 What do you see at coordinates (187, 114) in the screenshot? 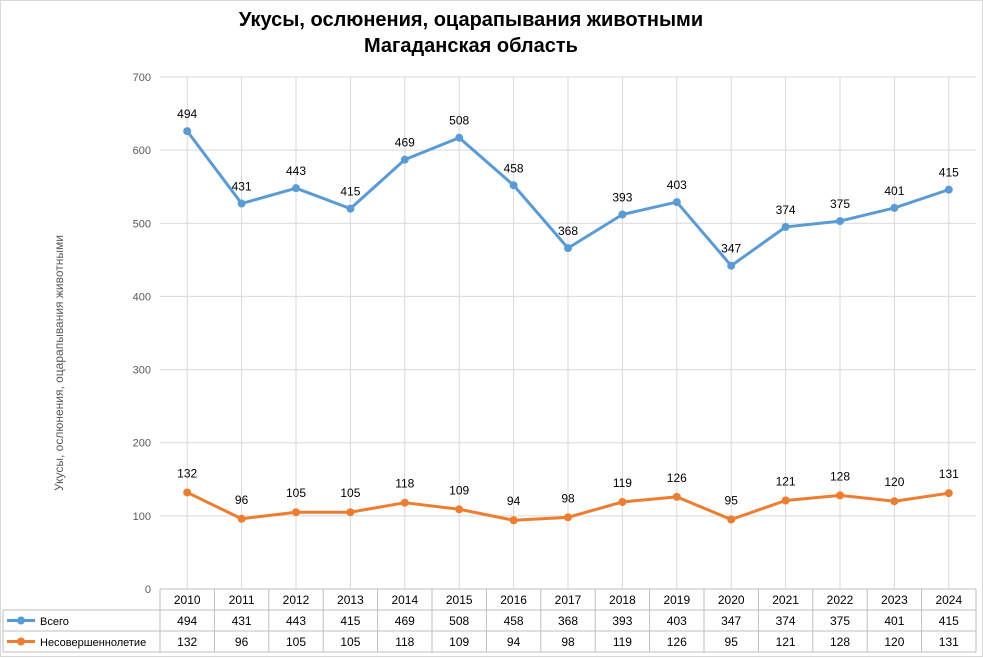
I see `data-label: 494` at bounding box center [187, 114].